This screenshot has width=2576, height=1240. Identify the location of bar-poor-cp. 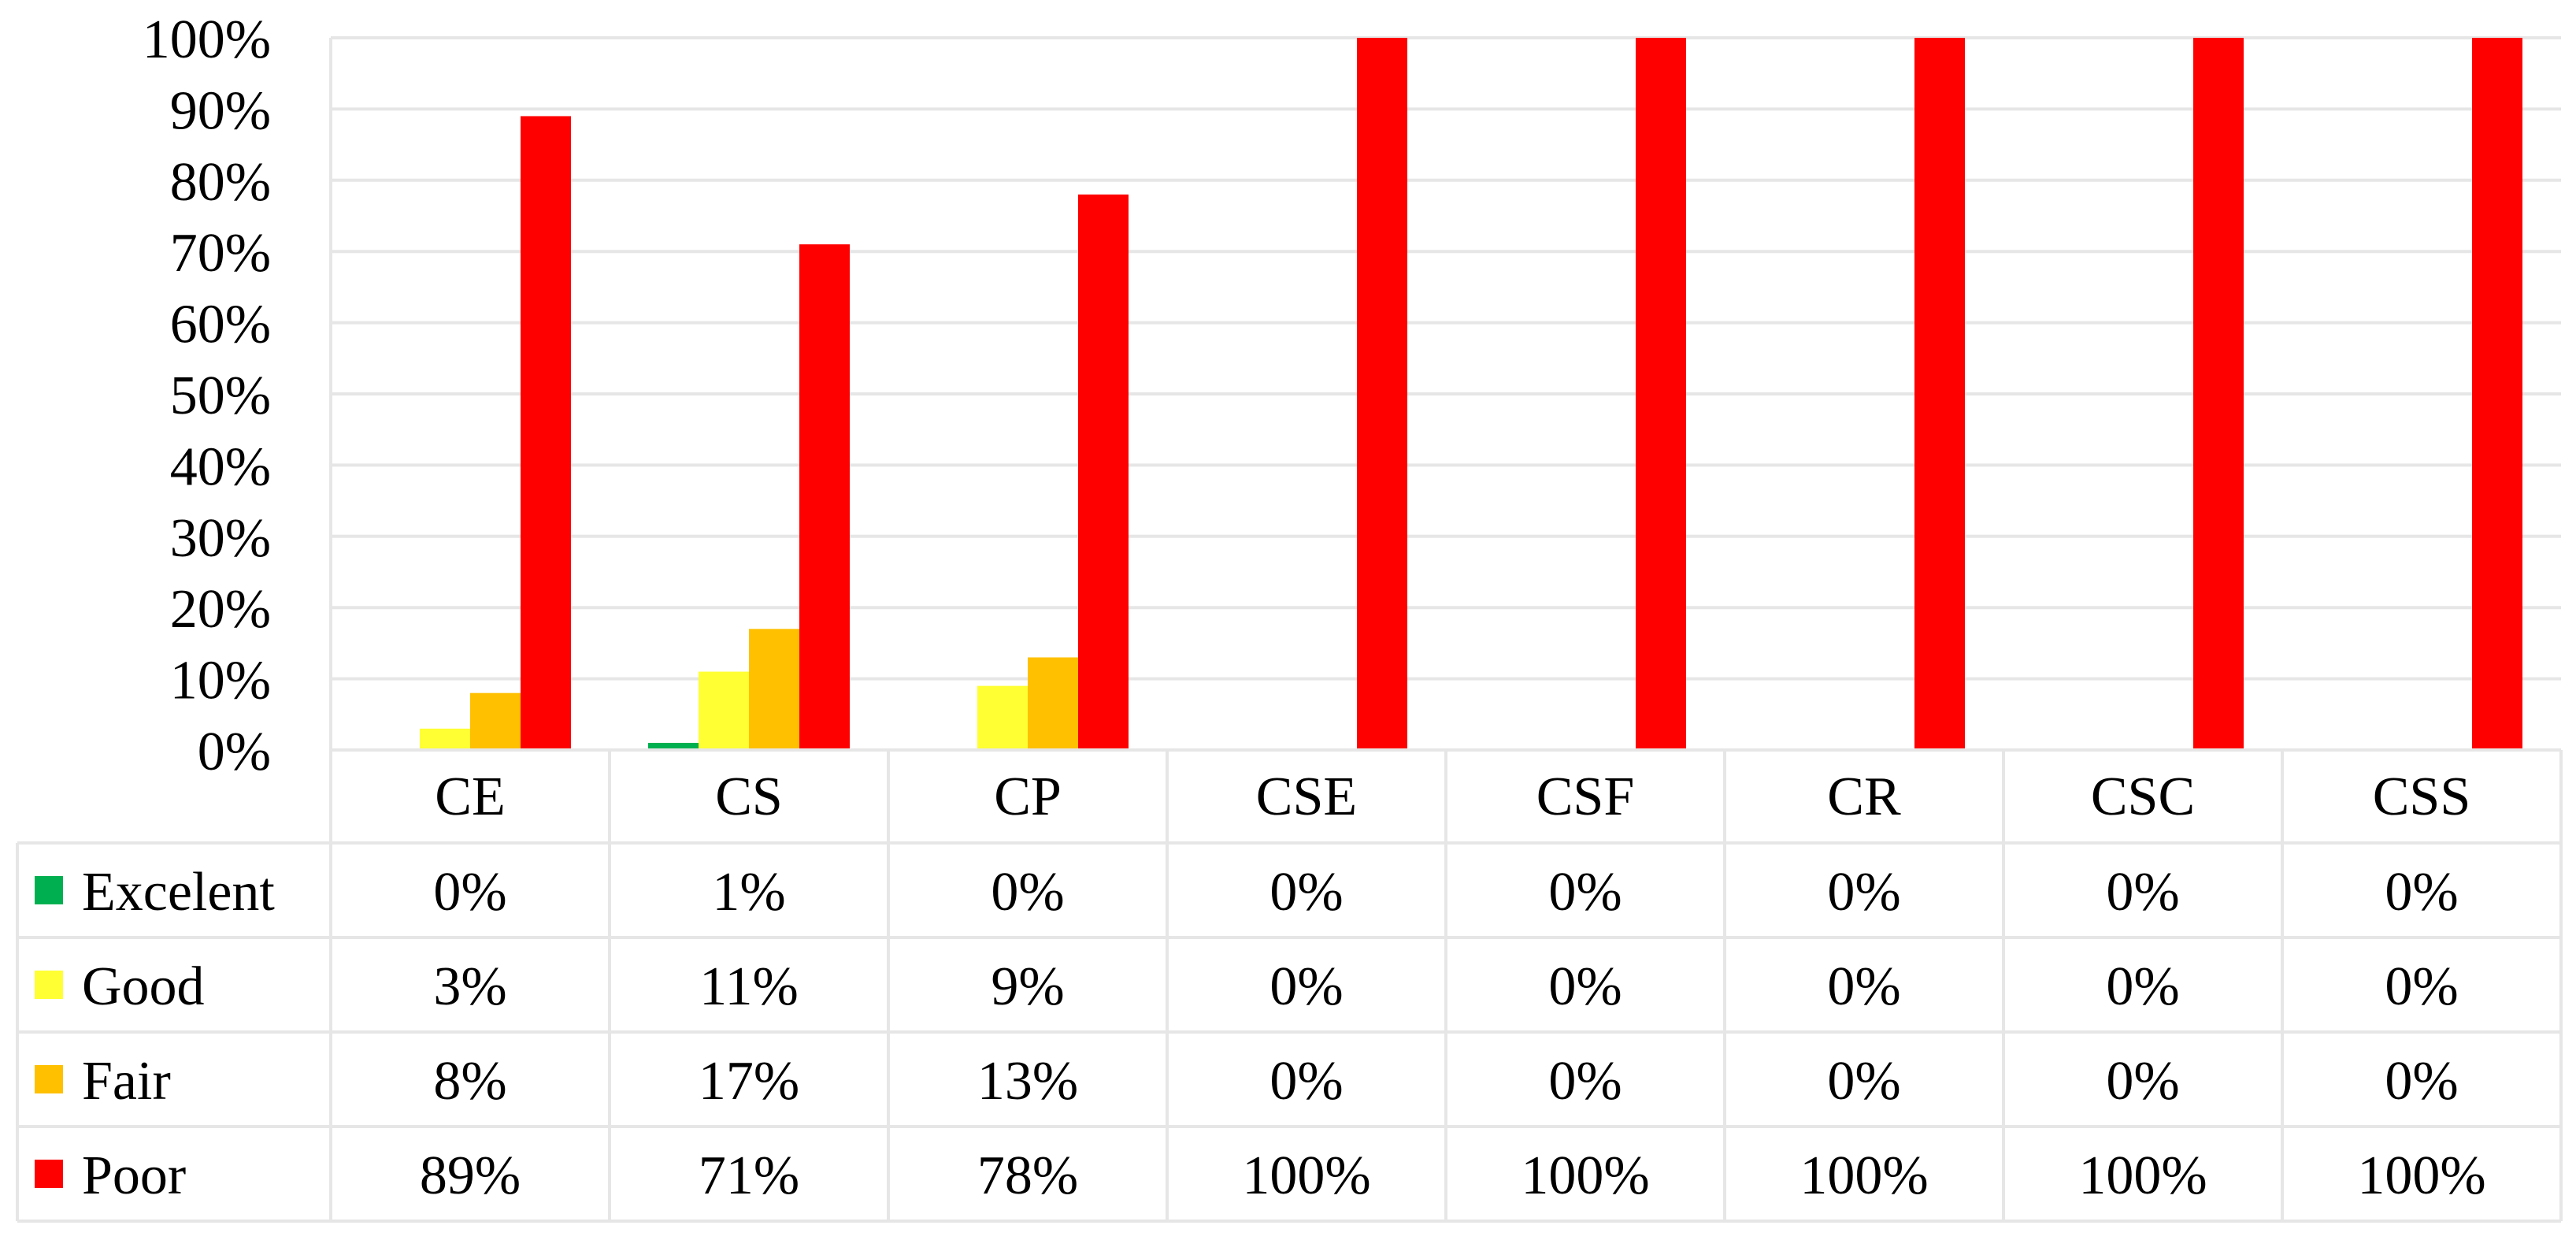
(1103, 472).